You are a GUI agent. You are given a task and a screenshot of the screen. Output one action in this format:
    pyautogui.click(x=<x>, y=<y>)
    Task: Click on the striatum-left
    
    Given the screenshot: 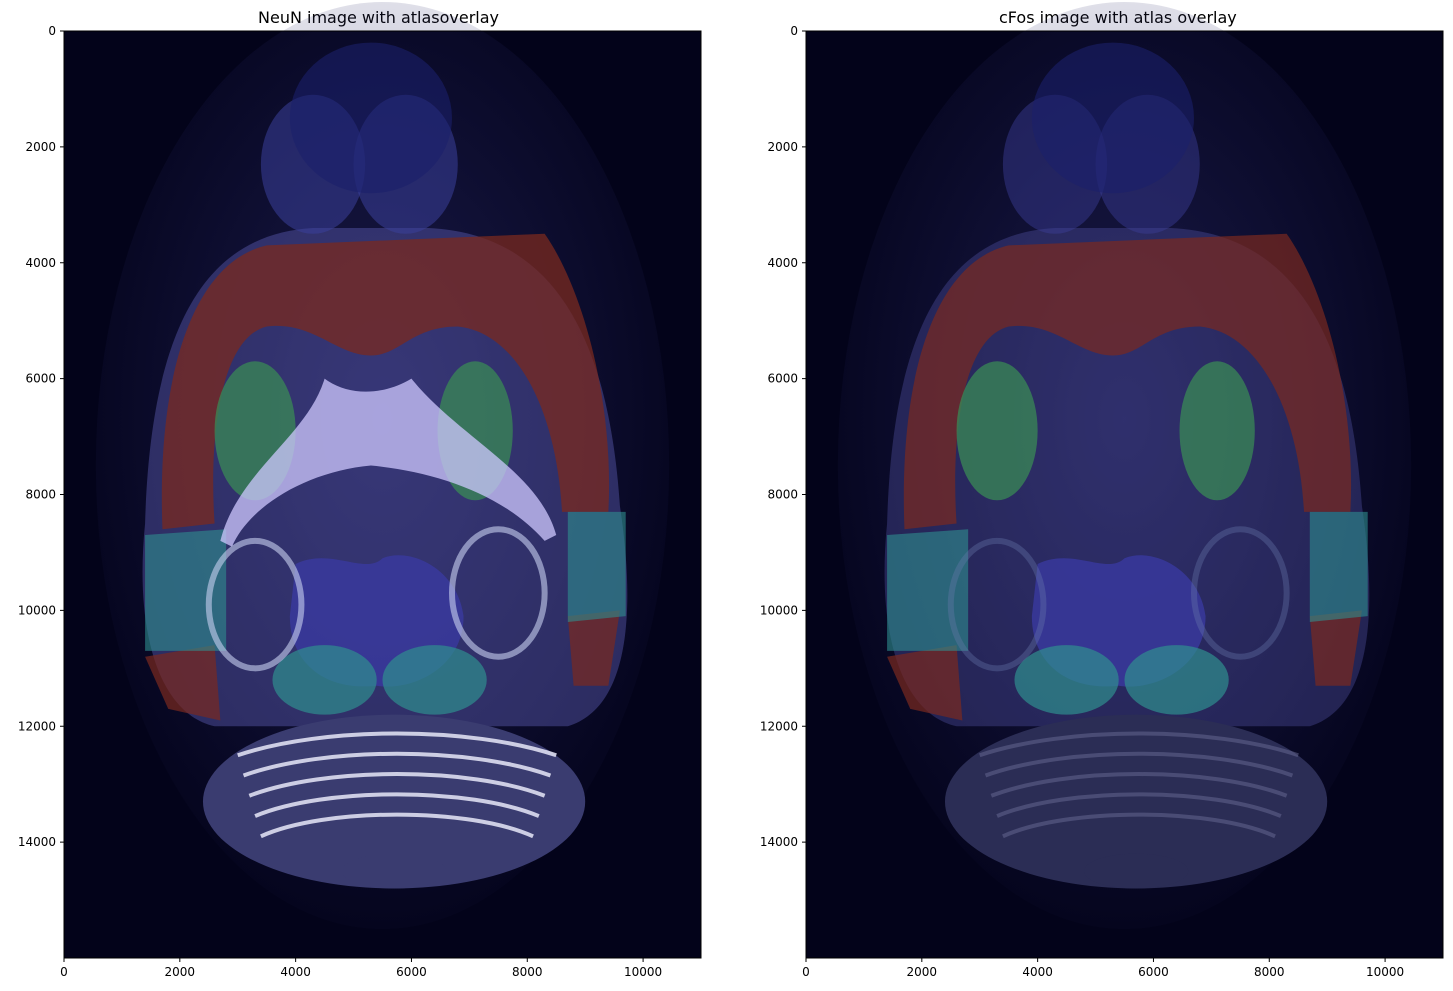 What is the action you would take?
    pyautogui.click(x=997, y=431)
    